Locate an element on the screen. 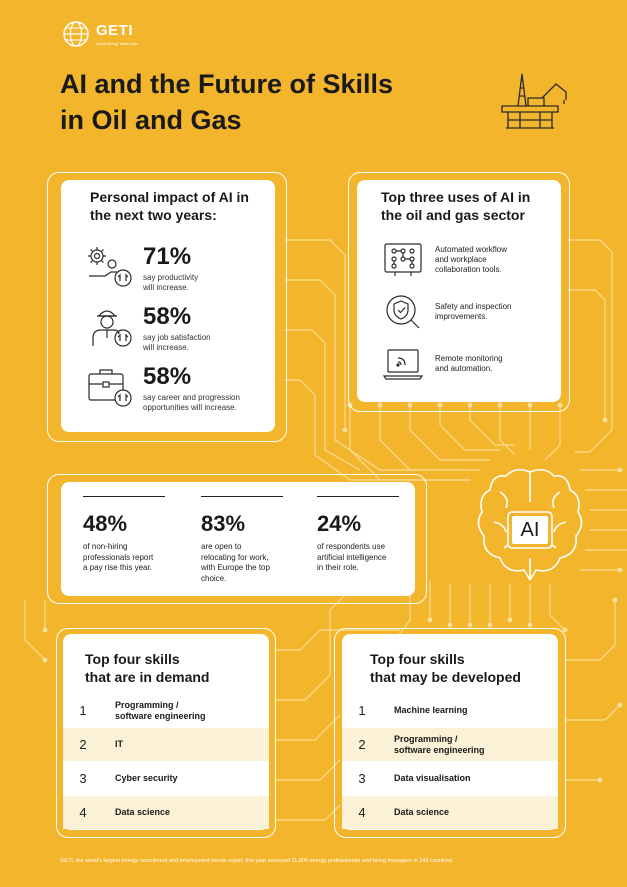  use-text: Remote monitoring and automation. is located at coordinates (485, 364).